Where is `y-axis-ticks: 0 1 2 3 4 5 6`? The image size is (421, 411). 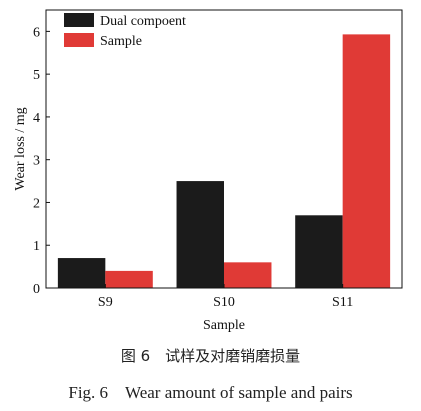
y-axis-ticks: 0 1 2 3 4 5 6 is located at coordinates (41, 161).